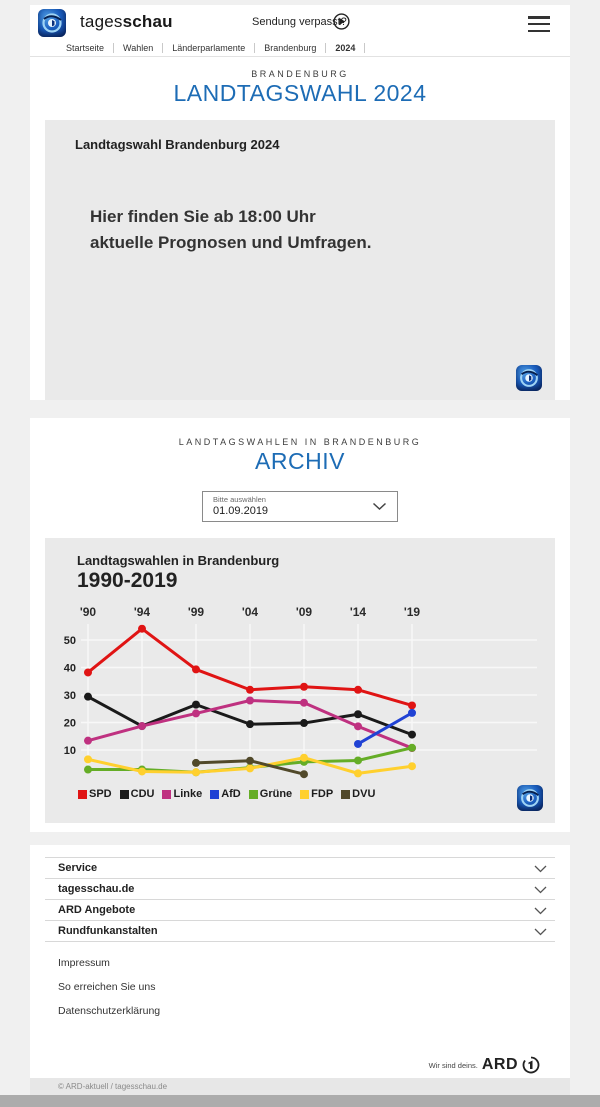 This screenshot has width=600, height=1107. Describe the element at coordinates (209, 48) in the screenshot. I see `breadcrumb-laenderparlamente: Länderparlamente` at that location.